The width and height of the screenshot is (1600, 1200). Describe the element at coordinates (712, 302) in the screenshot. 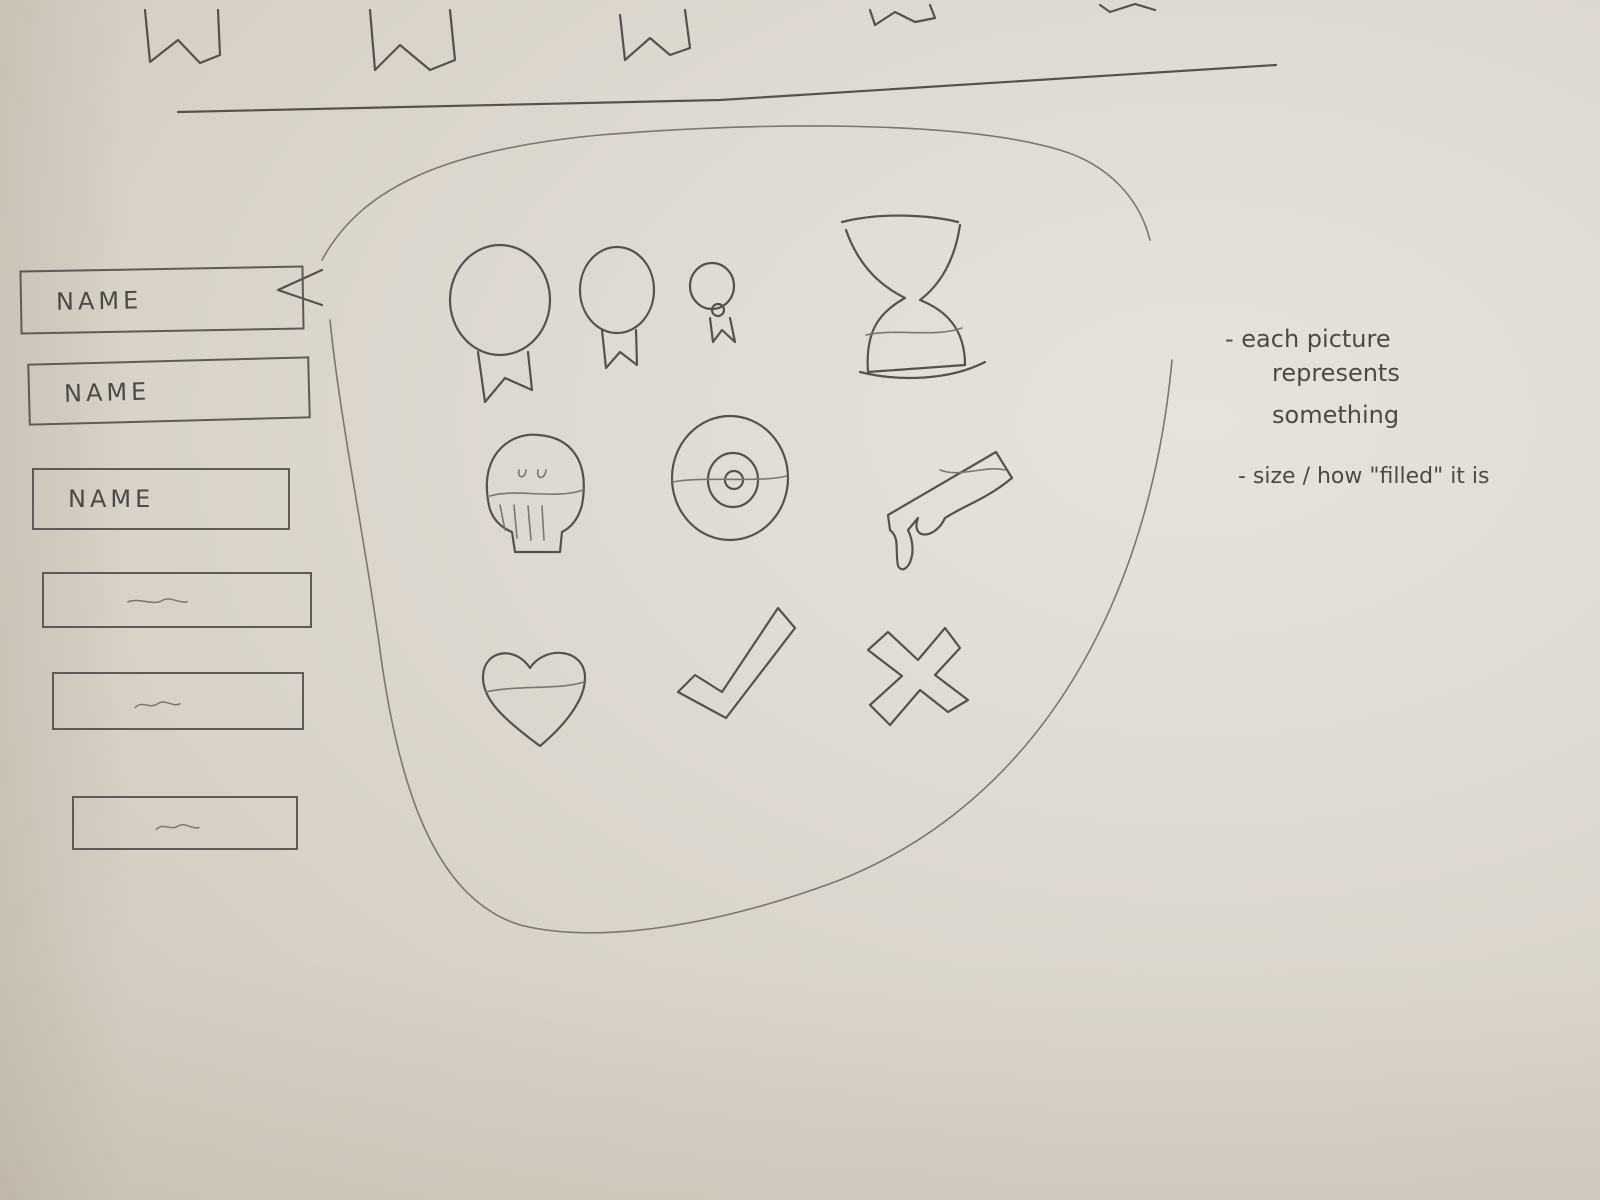

I see `medal-small-icon` at that location.